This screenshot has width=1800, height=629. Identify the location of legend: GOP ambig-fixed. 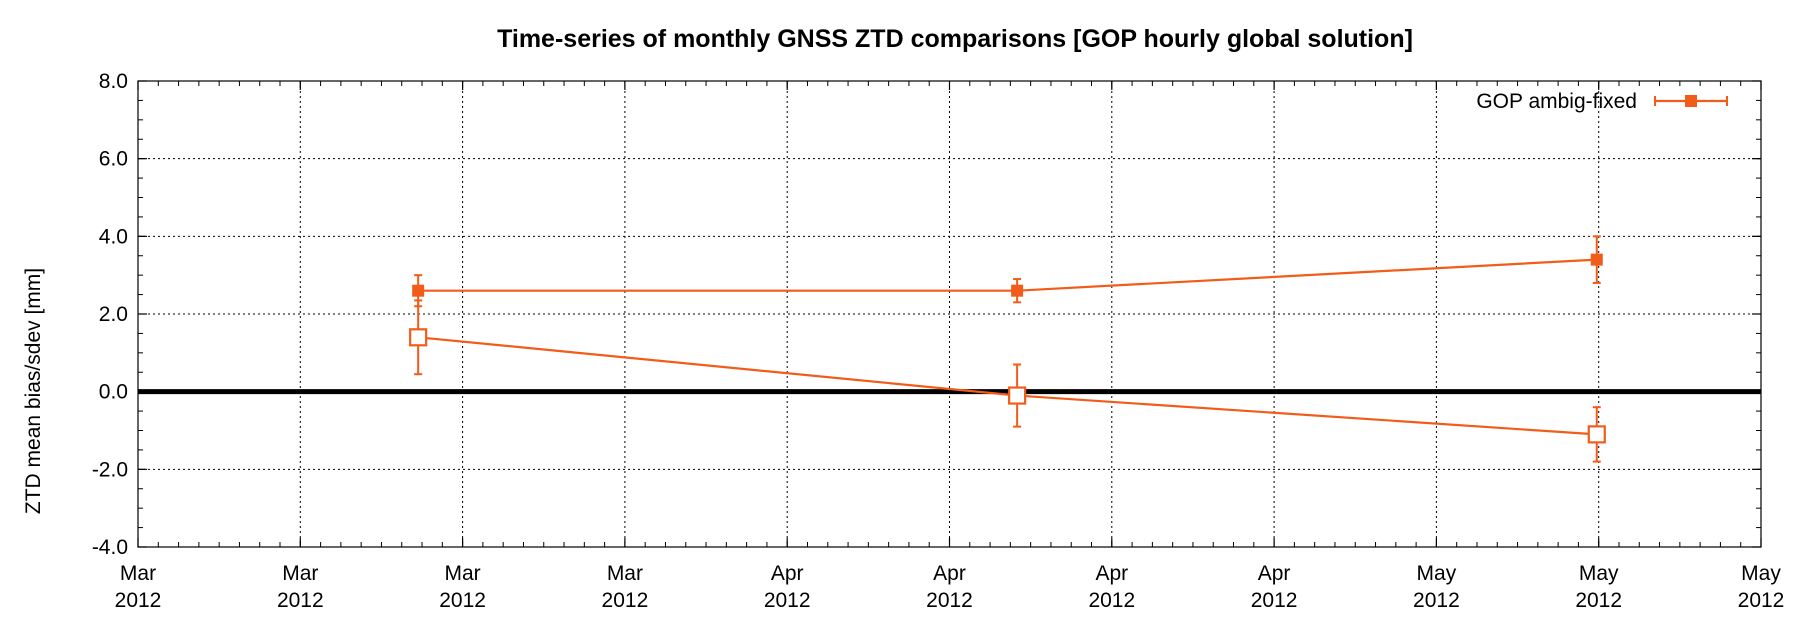
(1602, 101).